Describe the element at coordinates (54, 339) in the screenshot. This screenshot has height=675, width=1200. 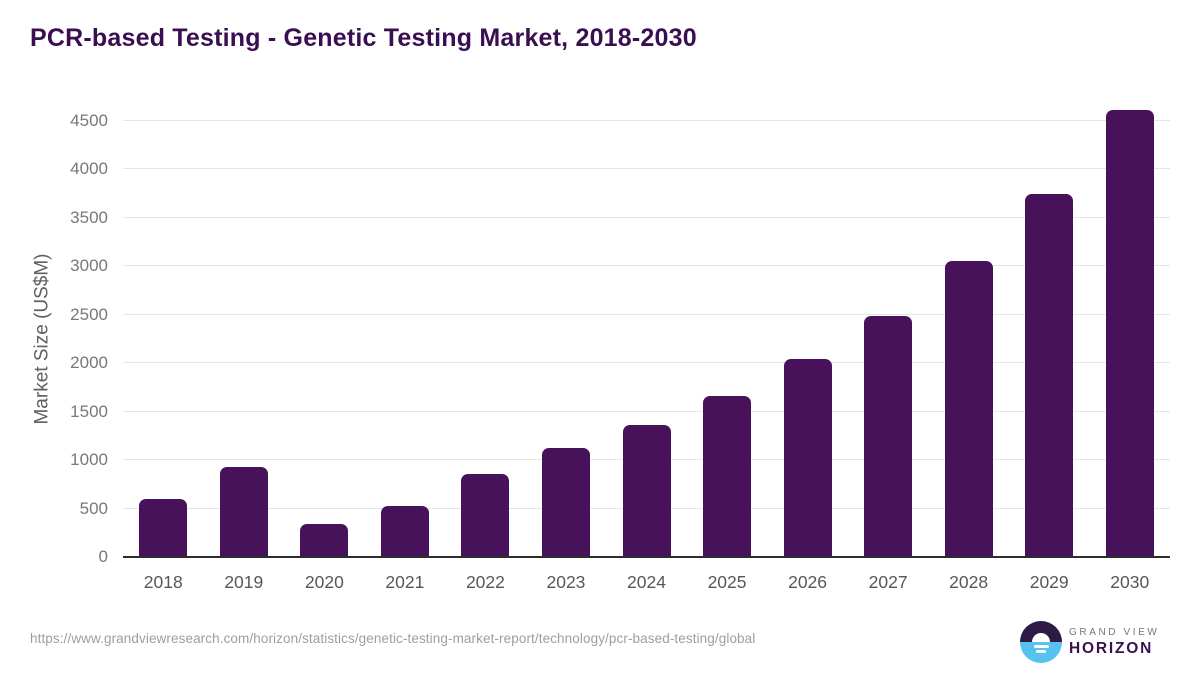
I see `y-axis-ticks: 0 500 1000 1500 2000 2500 3000 3500 4000 4500` at that location.